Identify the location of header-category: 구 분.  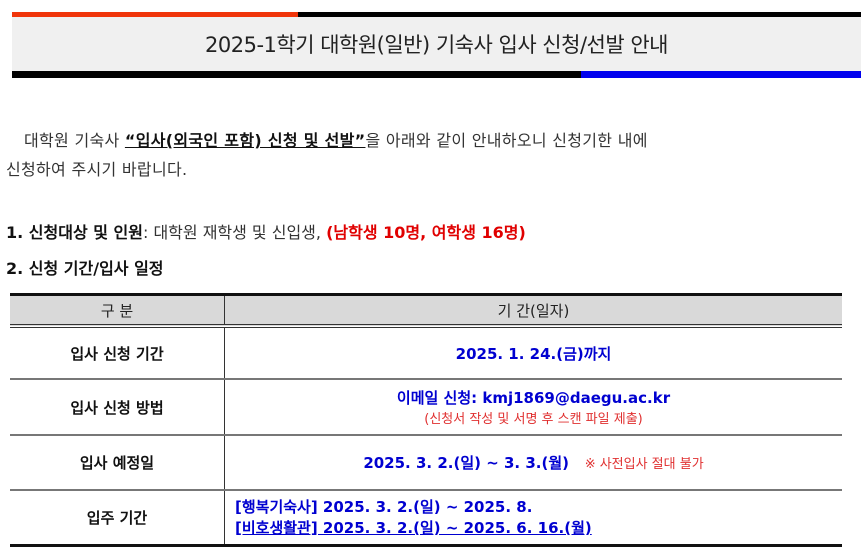
(117, 310).